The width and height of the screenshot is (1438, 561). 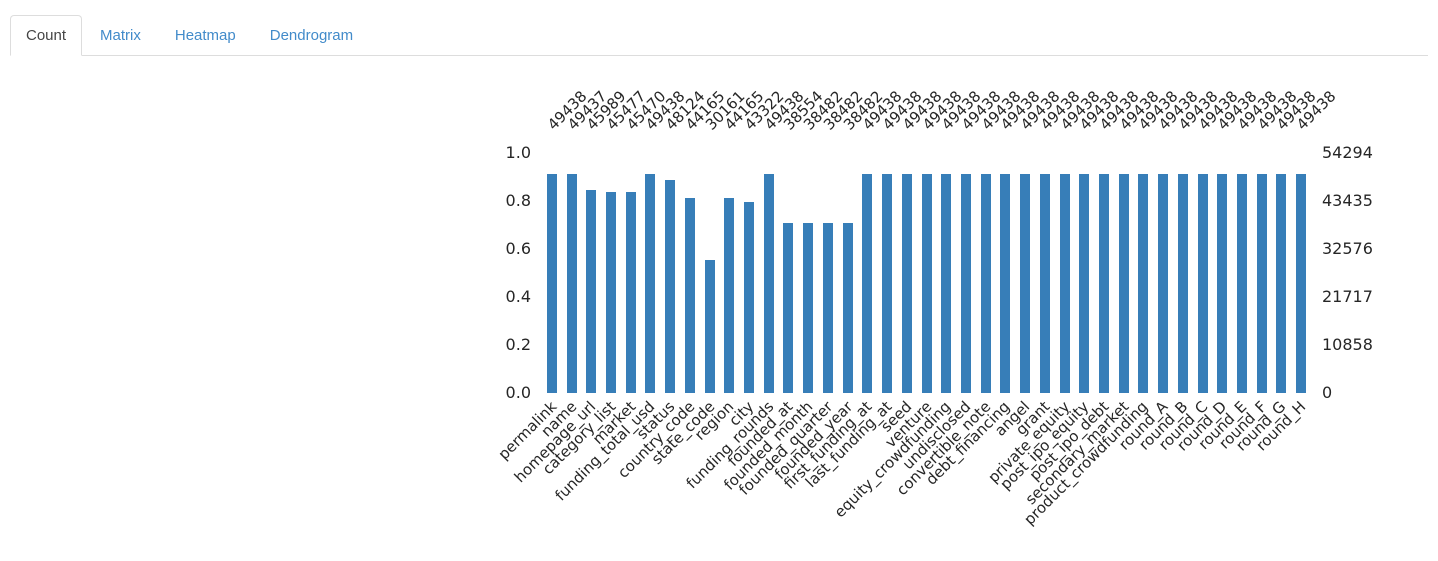 What do you see at coordinates (1347, 248) in the screenshot?
I see `y-axis-tick-right: 32576` at bounding box center [1347, 248].